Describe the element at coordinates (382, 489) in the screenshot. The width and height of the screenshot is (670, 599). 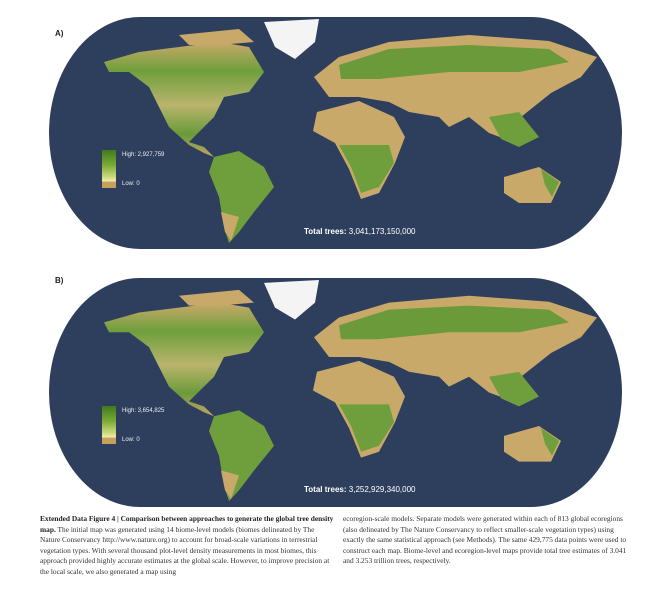
I see `total-trees-value: 3,252,929,340,000` at that location.